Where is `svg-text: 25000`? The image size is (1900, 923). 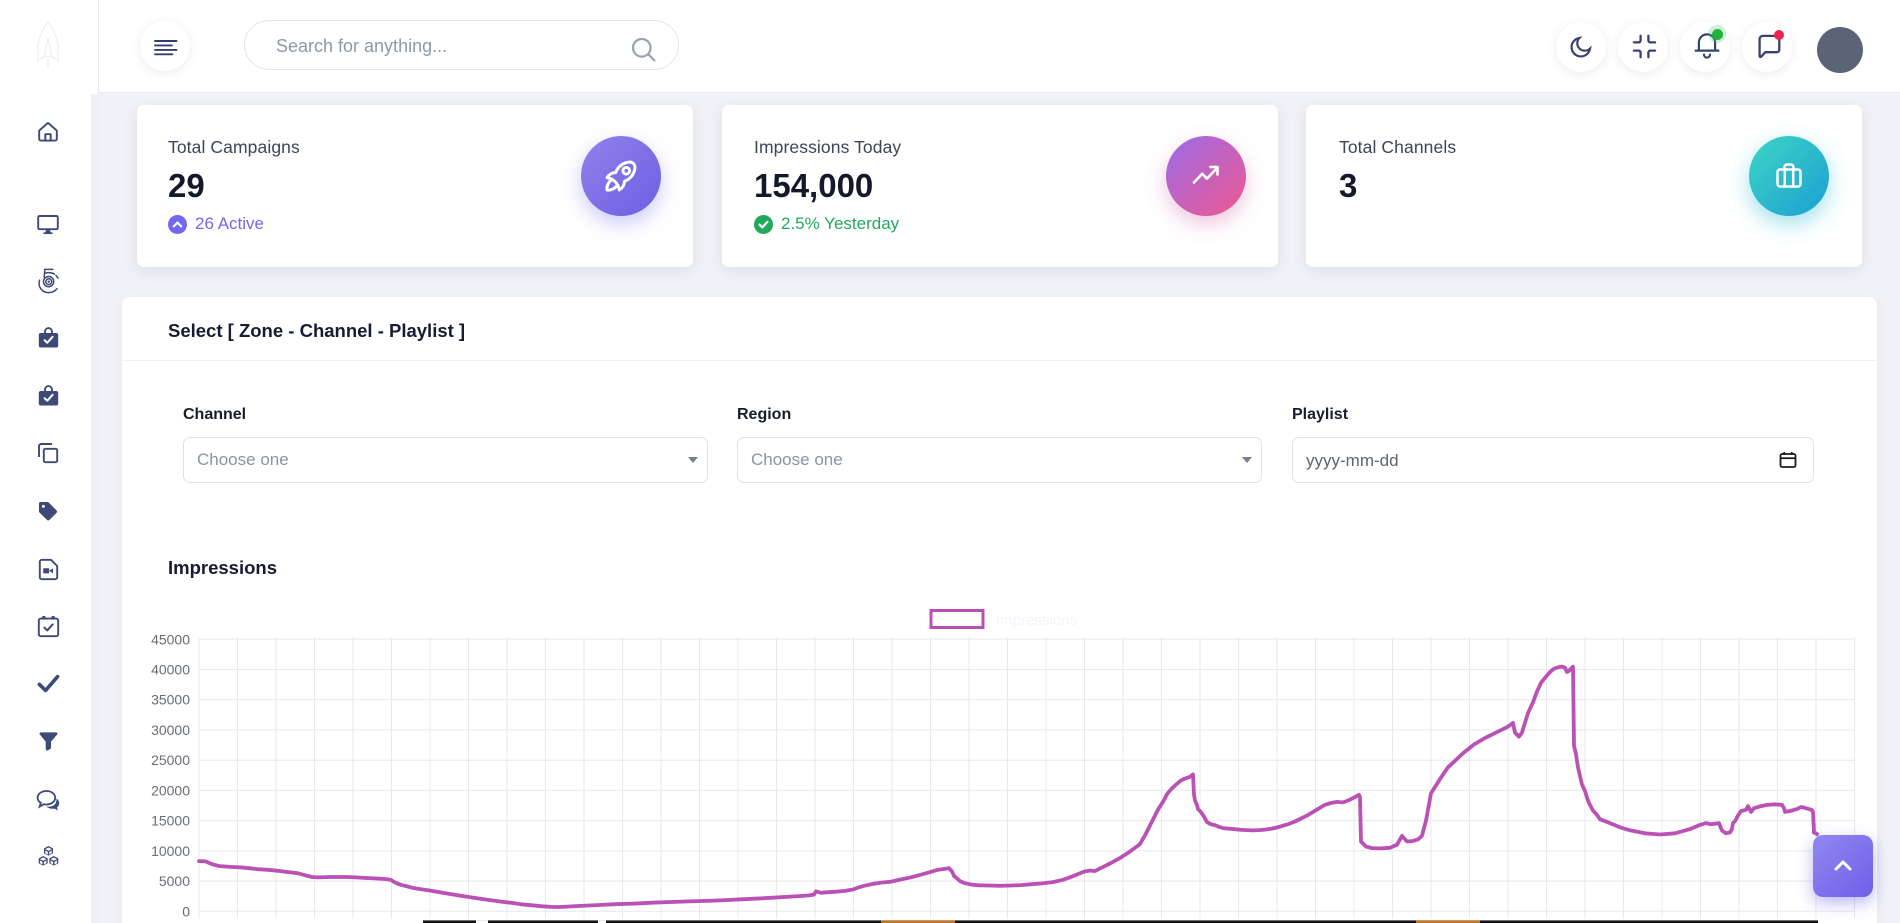 svg-text: 25000 is located at coordinates (170, 760).